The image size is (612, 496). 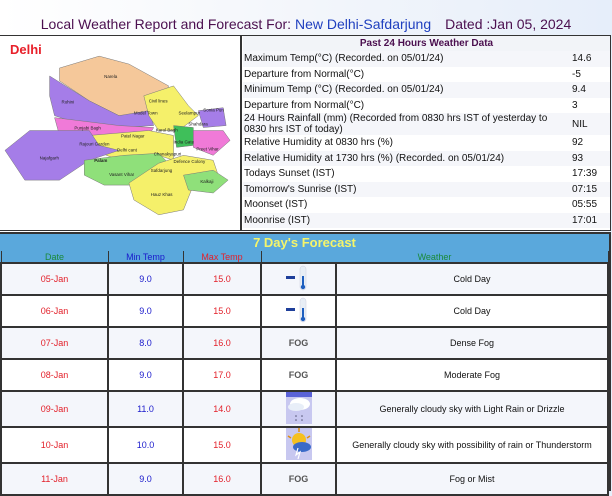 I want to click on forecast-row: 05-Jan 9.0 15.0 Cold Day, so click(x=304, y=279).